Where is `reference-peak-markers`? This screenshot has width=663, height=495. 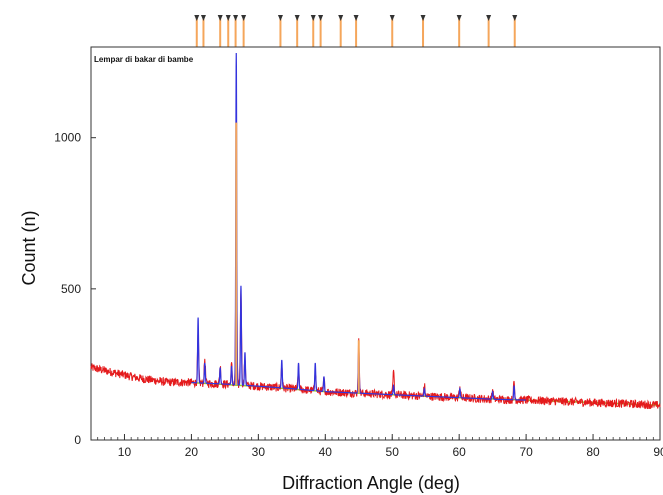 reference-peak-markers is located at coordinates (356, 31).